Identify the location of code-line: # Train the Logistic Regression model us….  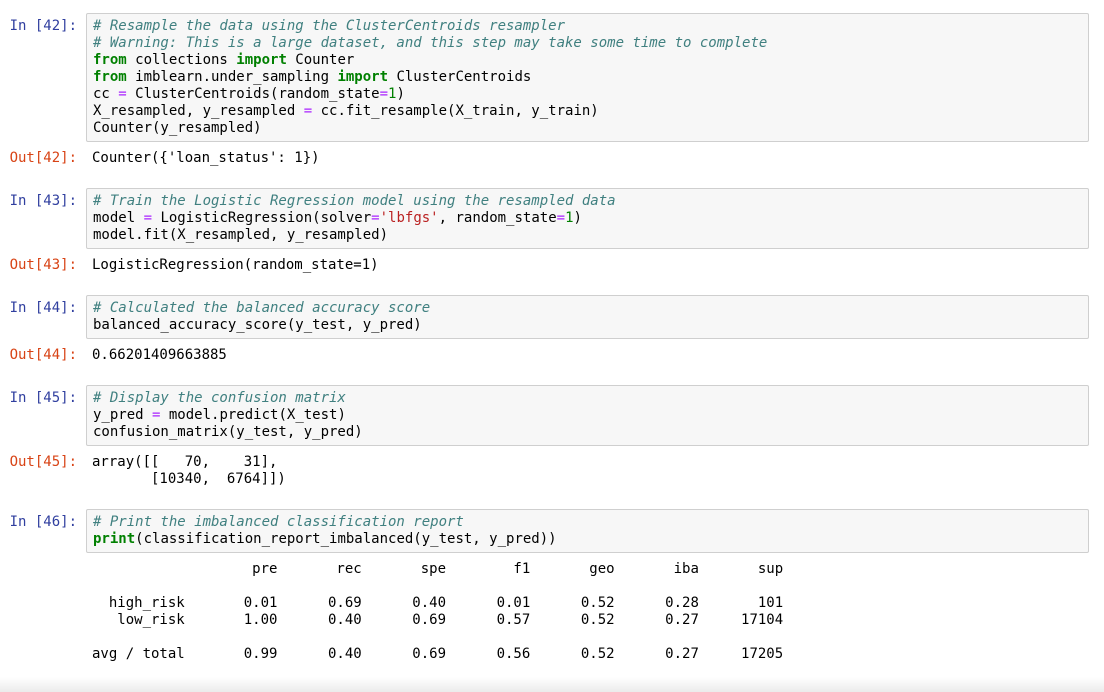
(588, 201).